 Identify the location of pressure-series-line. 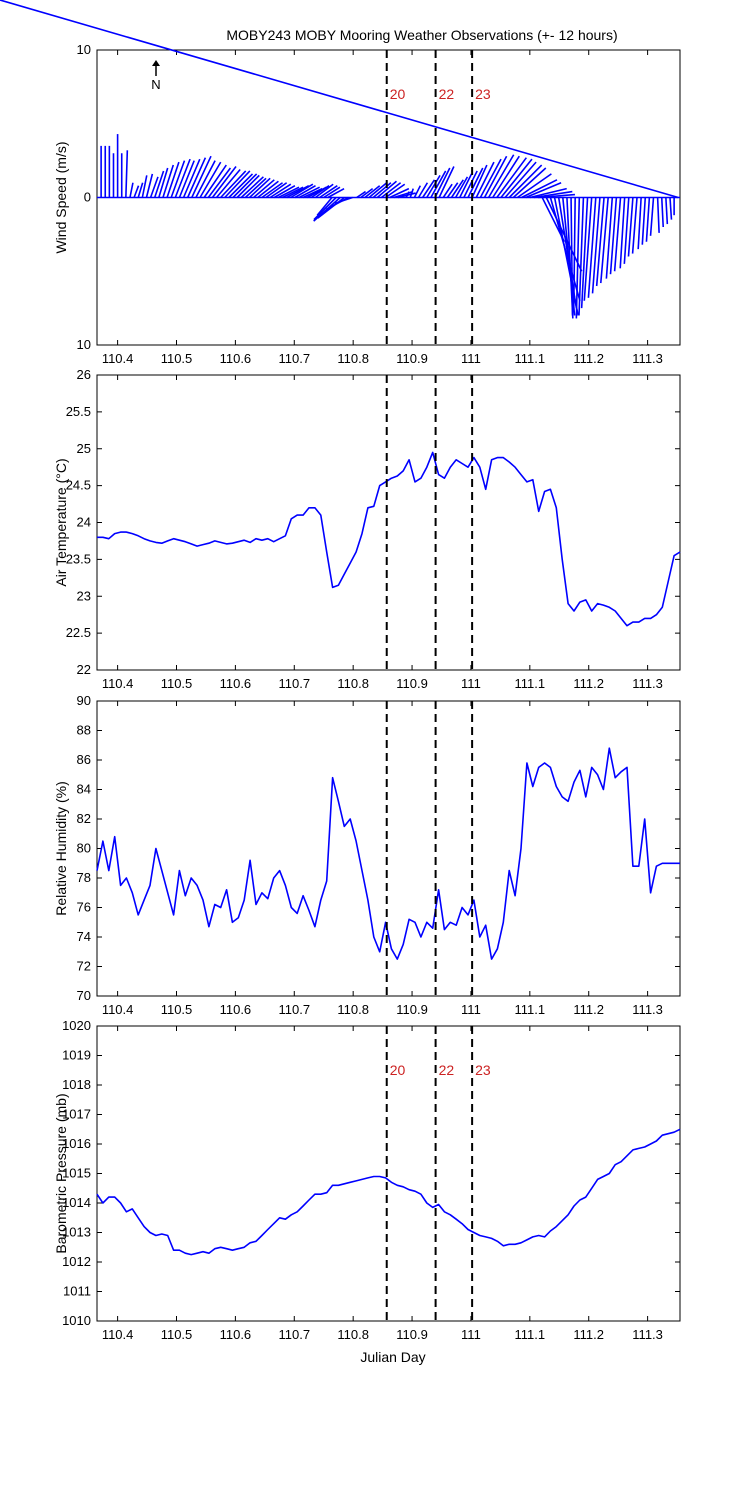
(388, 1192).